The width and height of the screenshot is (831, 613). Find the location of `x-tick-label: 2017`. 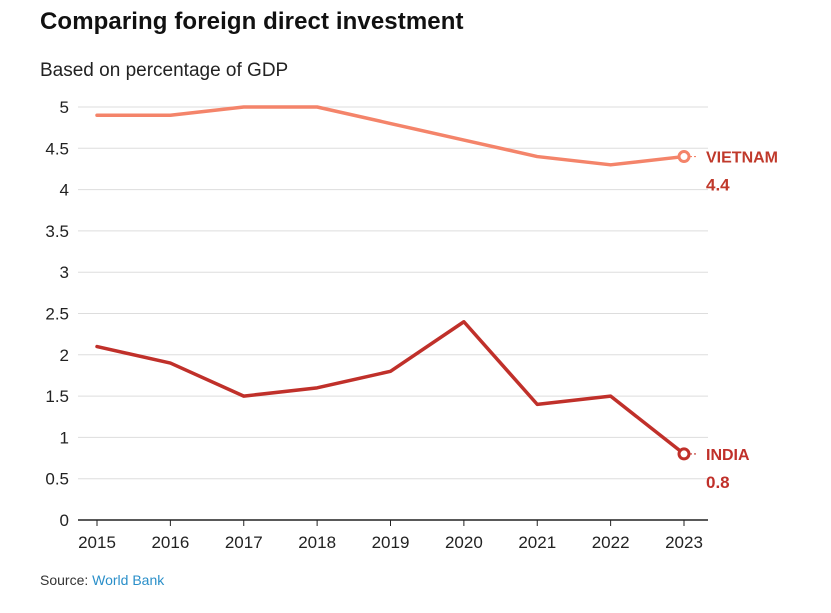

x-tick-label: 2017 is located at coordinates (244, 542).